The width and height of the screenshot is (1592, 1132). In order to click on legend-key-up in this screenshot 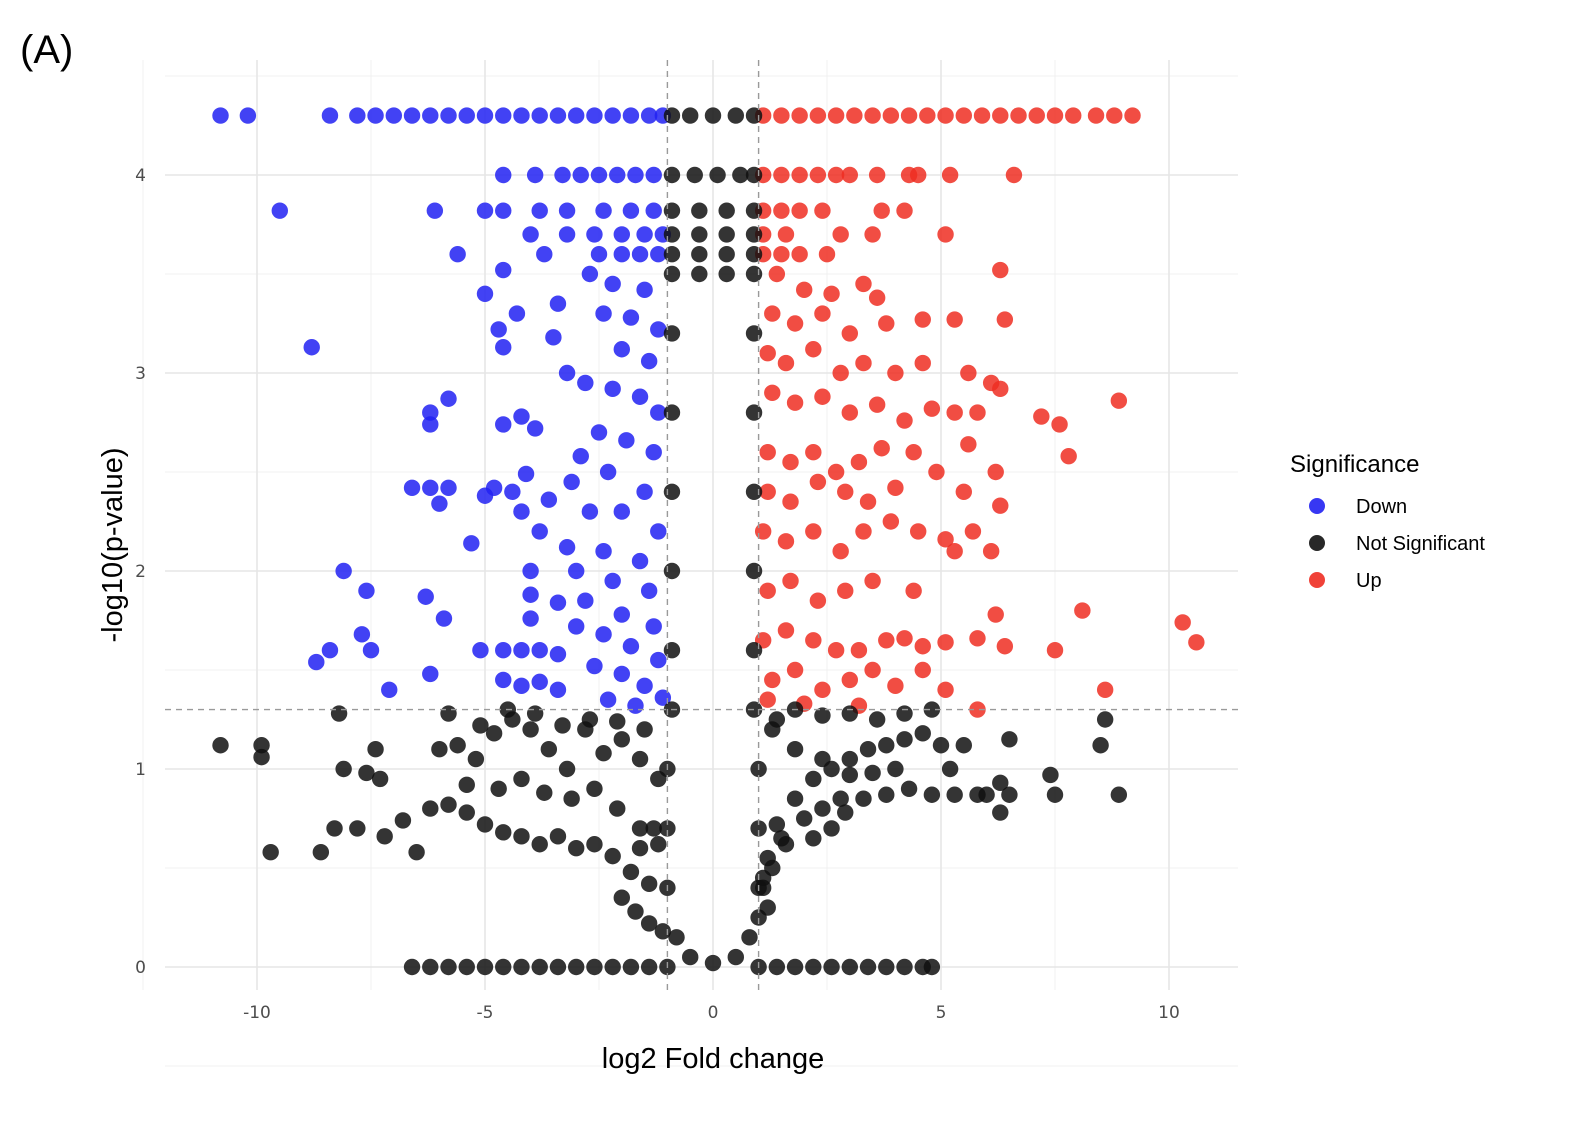, I will do `click(1317, 580)`.